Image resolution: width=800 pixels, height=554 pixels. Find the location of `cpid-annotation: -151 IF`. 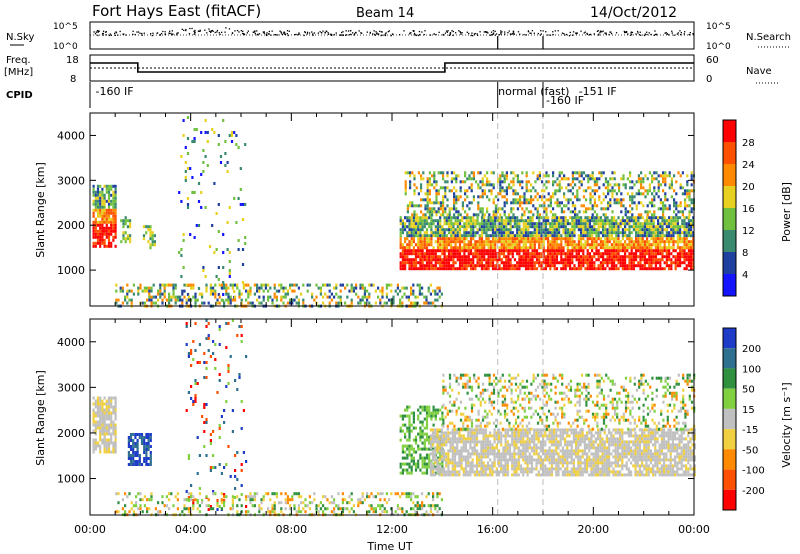

cpid-annotation: -151 IF is located at coordinates (598, 91).